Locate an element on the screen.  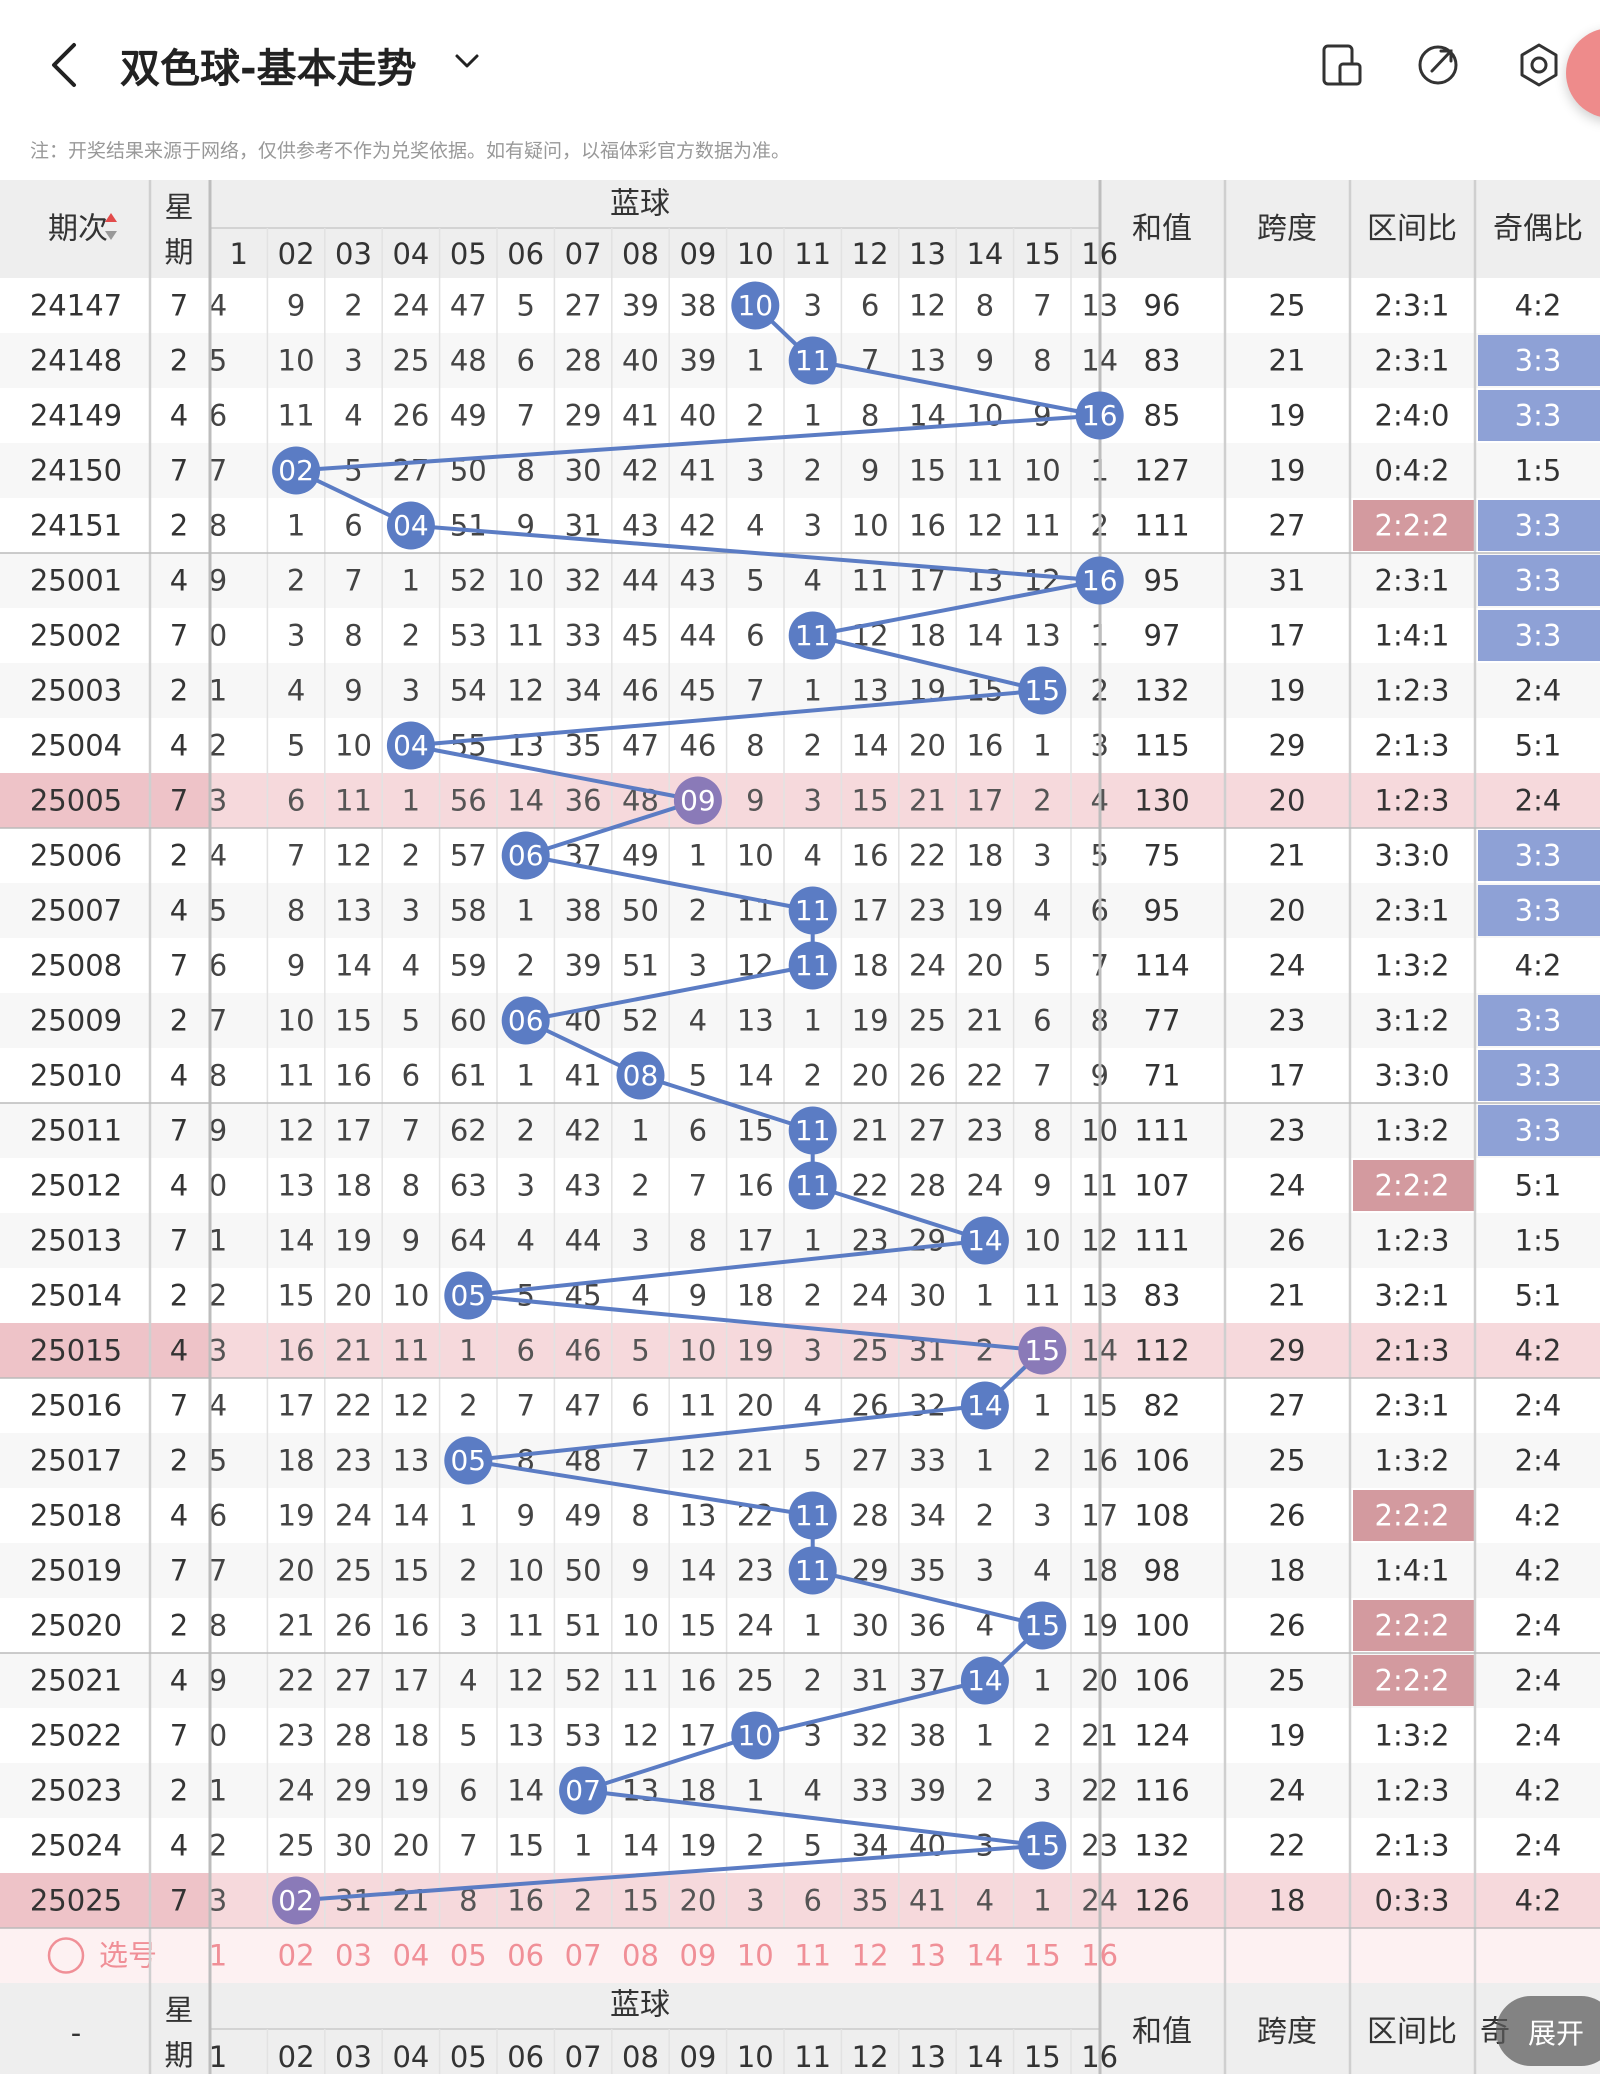
select-number-05: 05 is located at coordinates (468, 1956).